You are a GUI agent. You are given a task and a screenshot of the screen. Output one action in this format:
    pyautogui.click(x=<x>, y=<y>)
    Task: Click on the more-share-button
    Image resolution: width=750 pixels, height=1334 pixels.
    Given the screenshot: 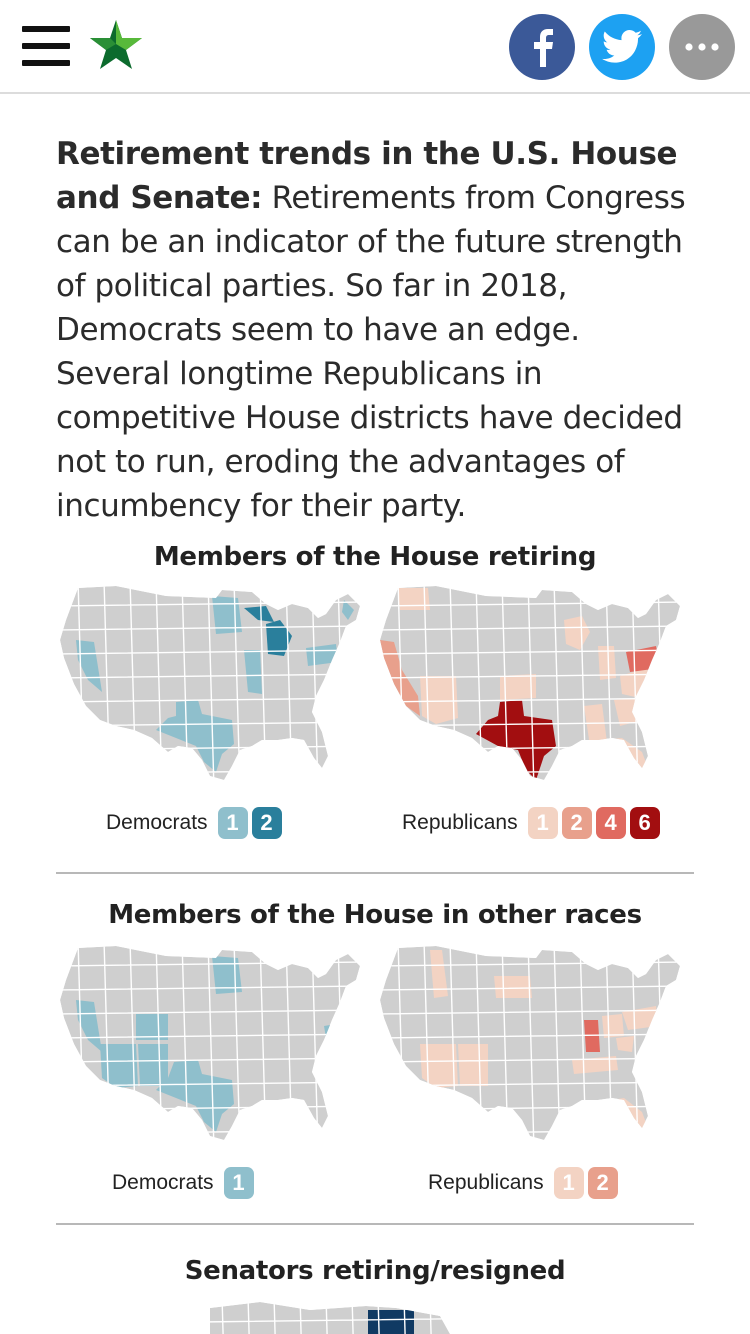 What is the action you would take?
    pyautogui.click(x=702, y=47)
    